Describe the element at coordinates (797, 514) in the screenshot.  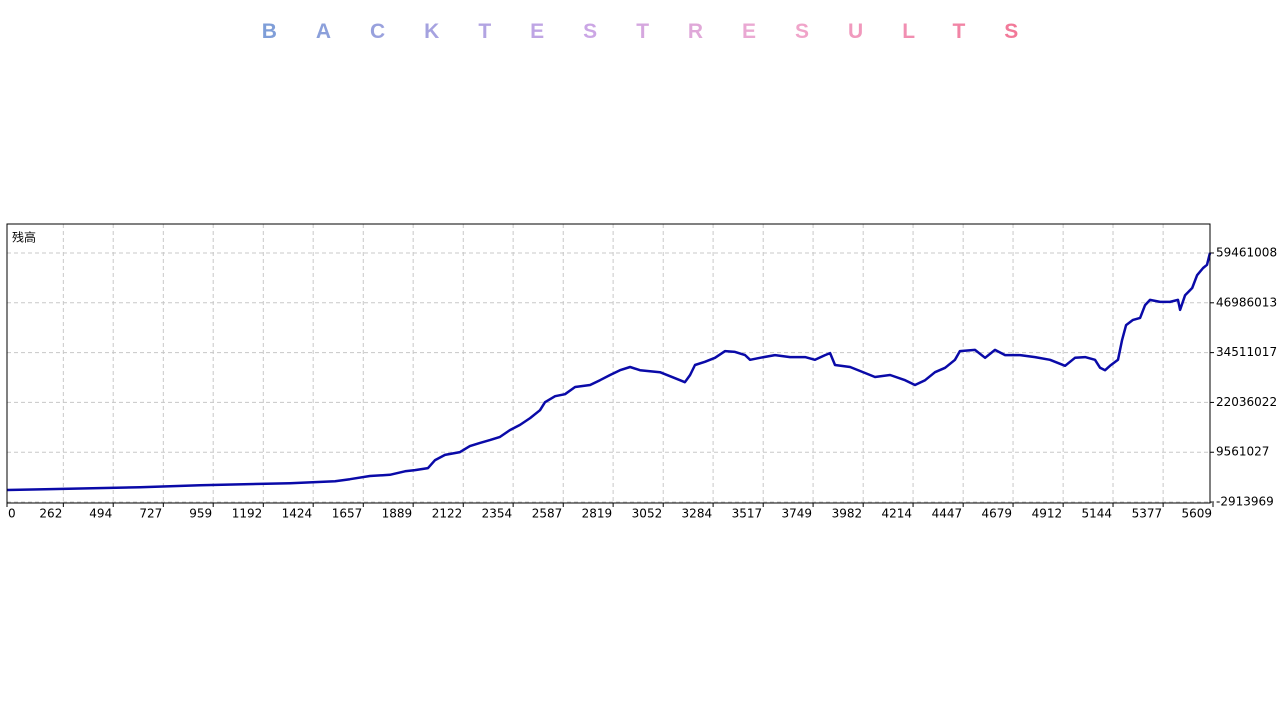
I see `x-tick-label: 3749` at that location.